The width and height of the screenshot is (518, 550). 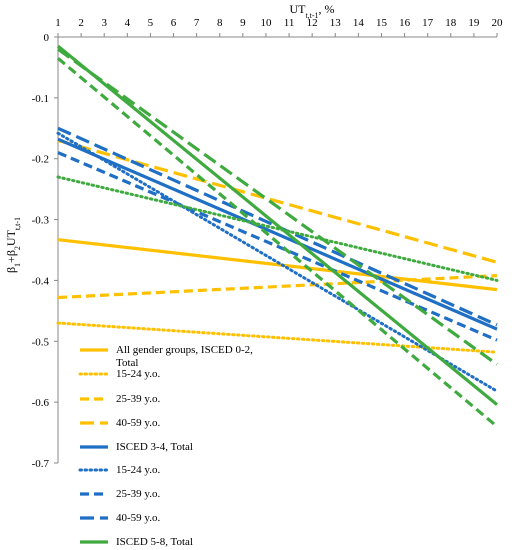 I want to click on x-axis-ticks: 1 2 3 4 5 6 7 8 9 10 11 12 13 14 15 16 17 18 19 20, so click(x=279, y=27).